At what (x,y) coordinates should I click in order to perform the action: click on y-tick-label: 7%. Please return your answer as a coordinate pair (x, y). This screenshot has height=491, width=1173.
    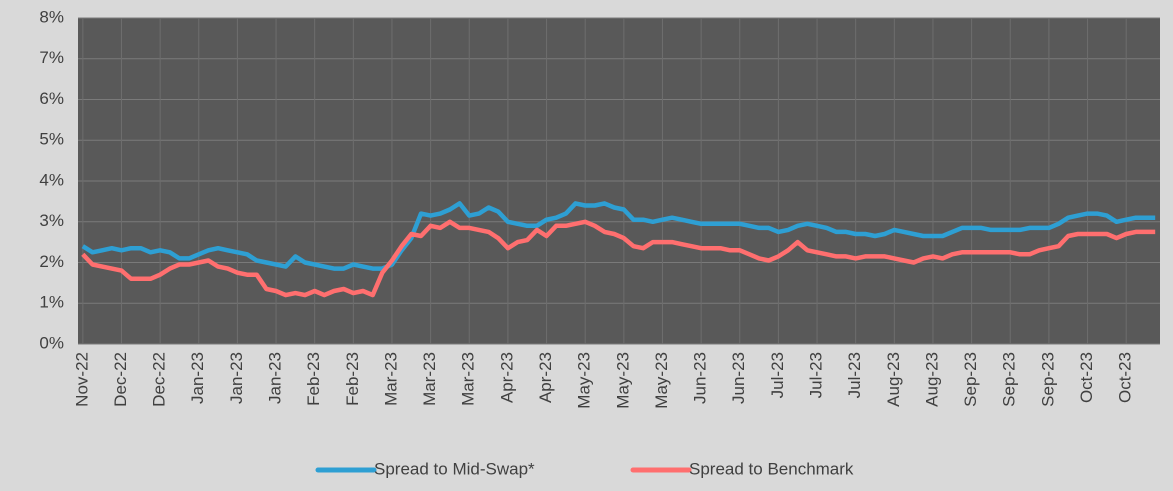
    Looking at the image, I should click on (51, 57).